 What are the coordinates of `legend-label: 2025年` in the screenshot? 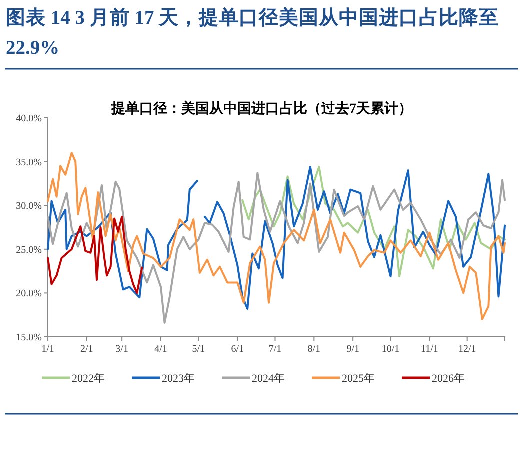 It's located at (358, 379).